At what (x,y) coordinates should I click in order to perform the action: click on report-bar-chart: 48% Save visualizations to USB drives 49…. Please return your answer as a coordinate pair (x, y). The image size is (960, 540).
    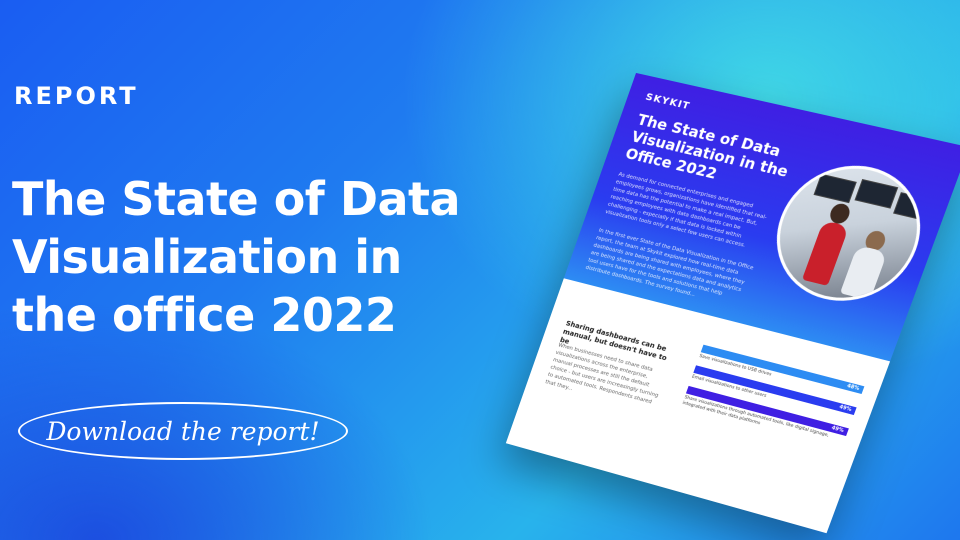
    Looking at the image, I should click on (771, 400).